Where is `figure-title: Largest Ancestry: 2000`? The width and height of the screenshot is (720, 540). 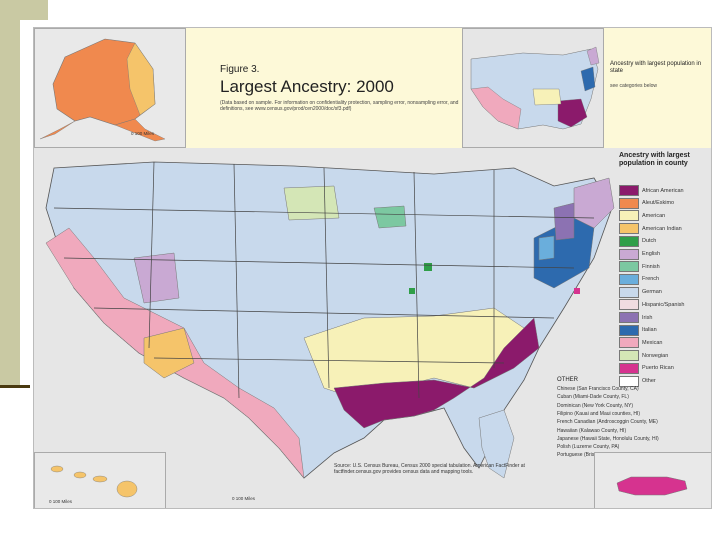 figure-title: Largest Ancestry: 2000 is located at coordinates (307, 86).